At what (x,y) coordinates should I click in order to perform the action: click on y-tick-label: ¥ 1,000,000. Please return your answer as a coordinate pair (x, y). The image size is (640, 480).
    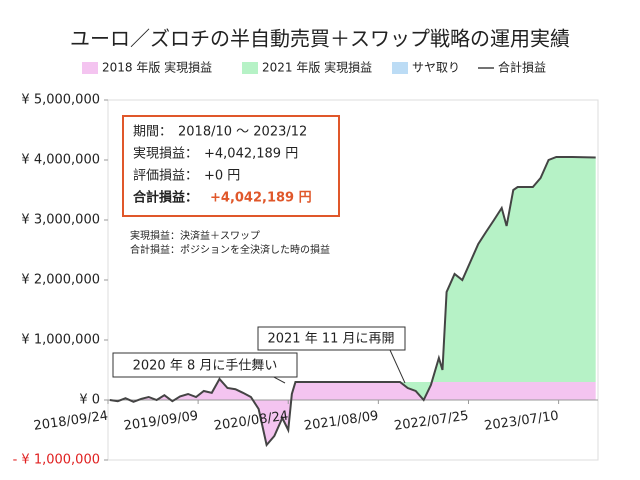
    Looking at the image, I should click on (60, 340).